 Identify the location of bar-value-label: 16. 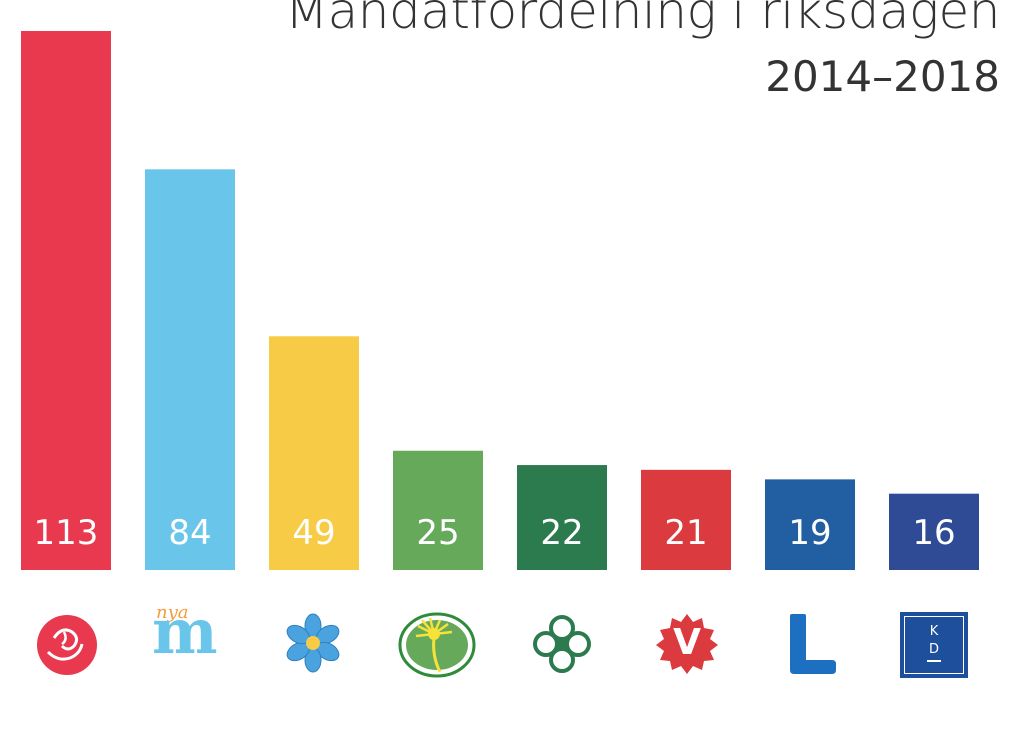
(933, 533).